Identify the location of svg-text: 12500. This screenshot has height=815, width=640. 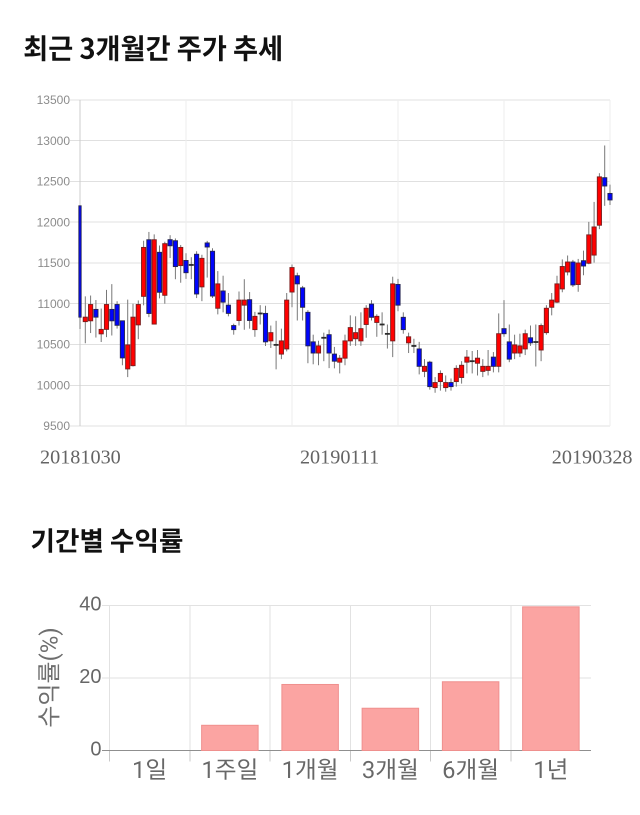
(54, 182).